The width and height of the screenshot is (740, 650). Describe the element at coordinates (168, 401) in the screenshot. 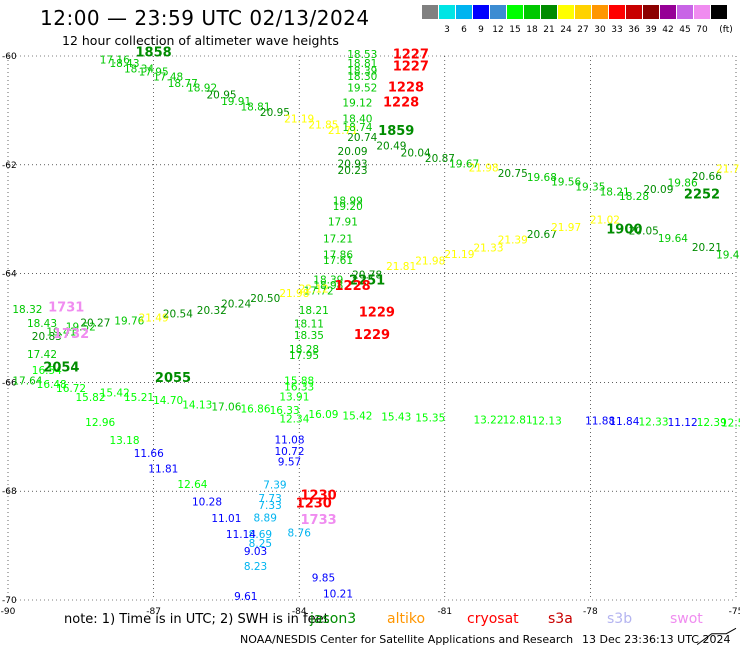

I see `wave-height-label: 14.70` at that location.